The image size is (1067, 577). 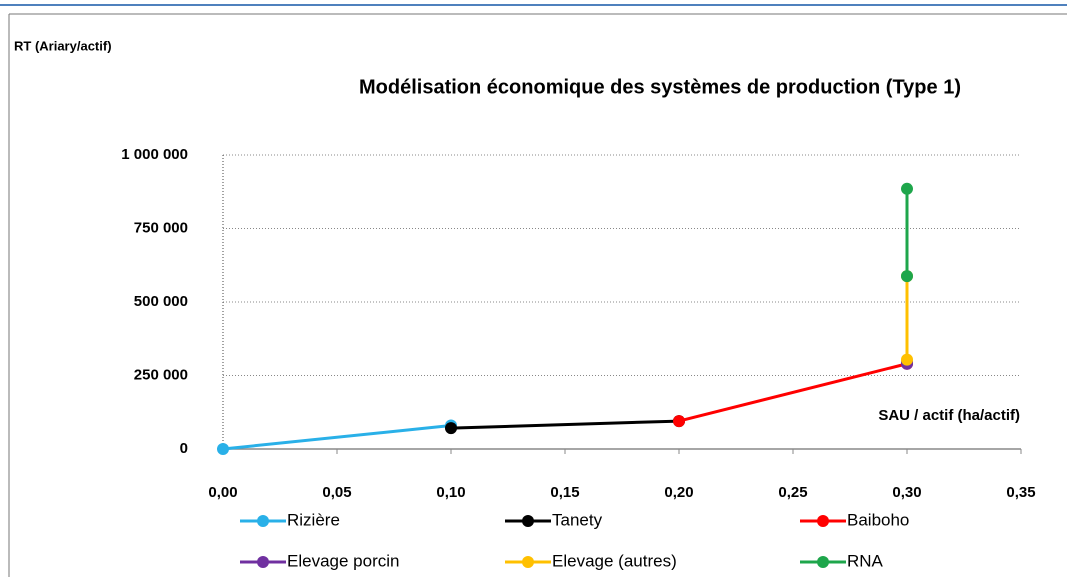 I want to click on legend-label: Elevage (autres), so click(x=614, y=560).